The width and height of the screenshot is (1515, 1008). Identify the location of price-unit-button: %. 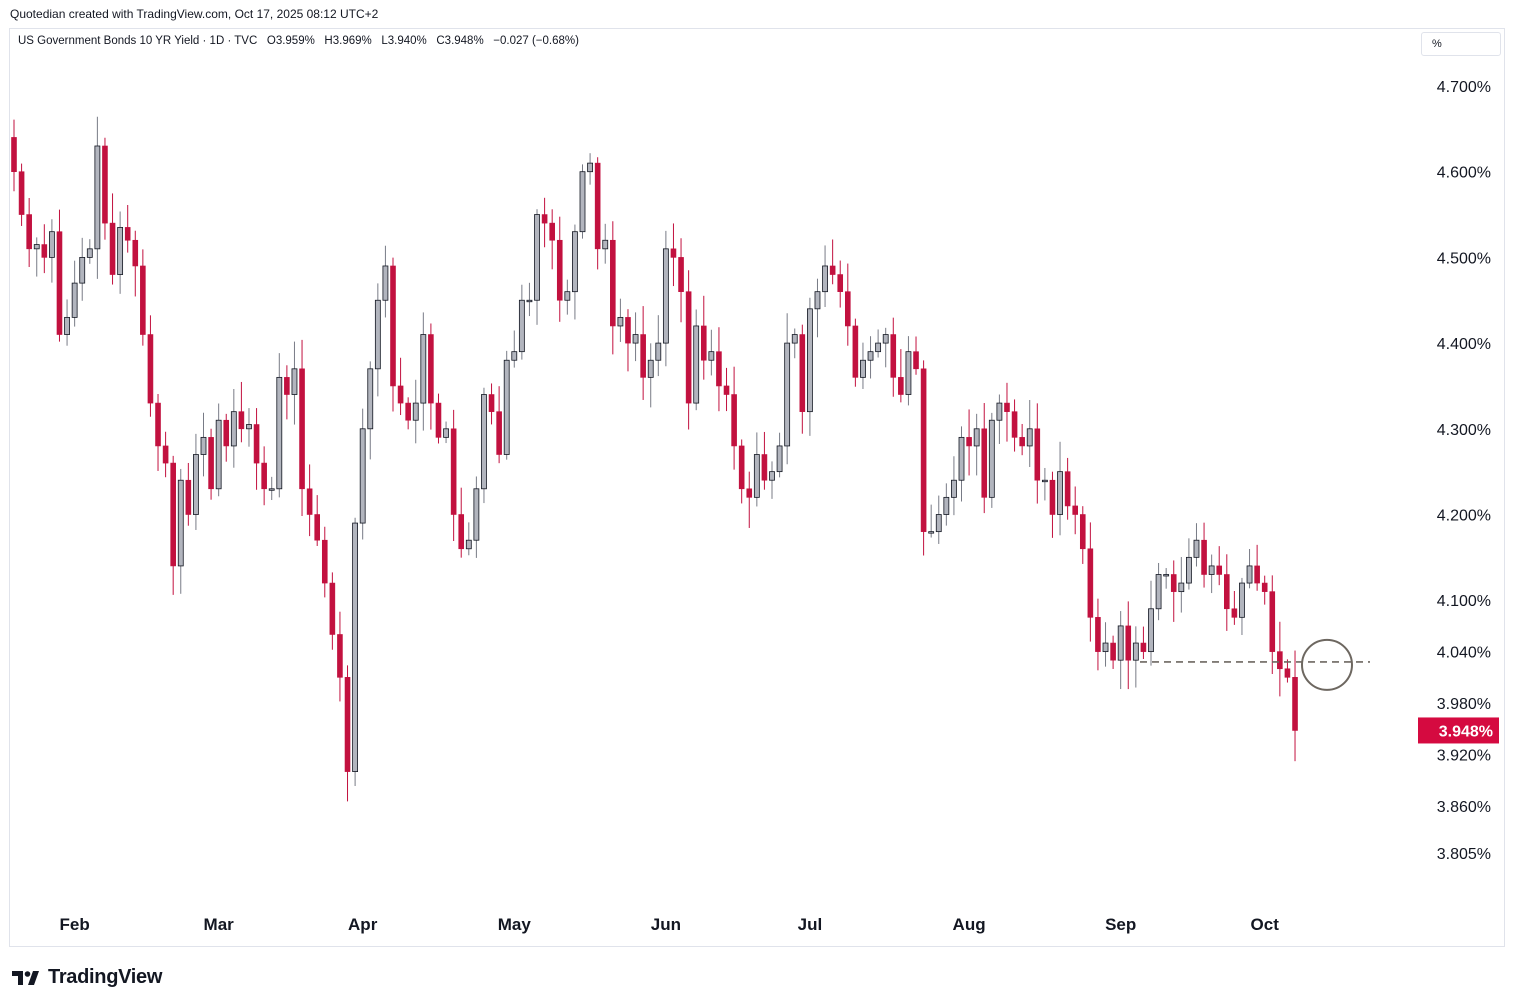
(1461, 44).